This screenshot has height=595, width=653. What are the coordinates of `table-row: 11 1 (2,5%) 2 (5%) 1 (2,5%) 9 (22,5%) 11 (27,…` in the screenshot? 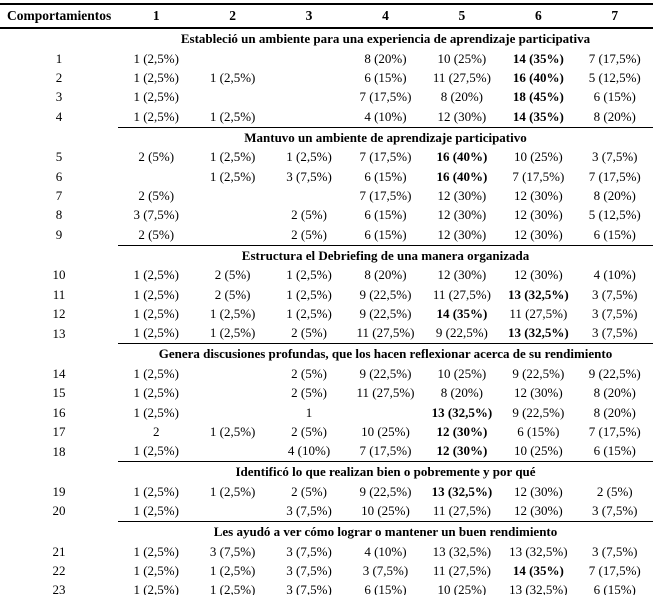 It's located at (326, 294).